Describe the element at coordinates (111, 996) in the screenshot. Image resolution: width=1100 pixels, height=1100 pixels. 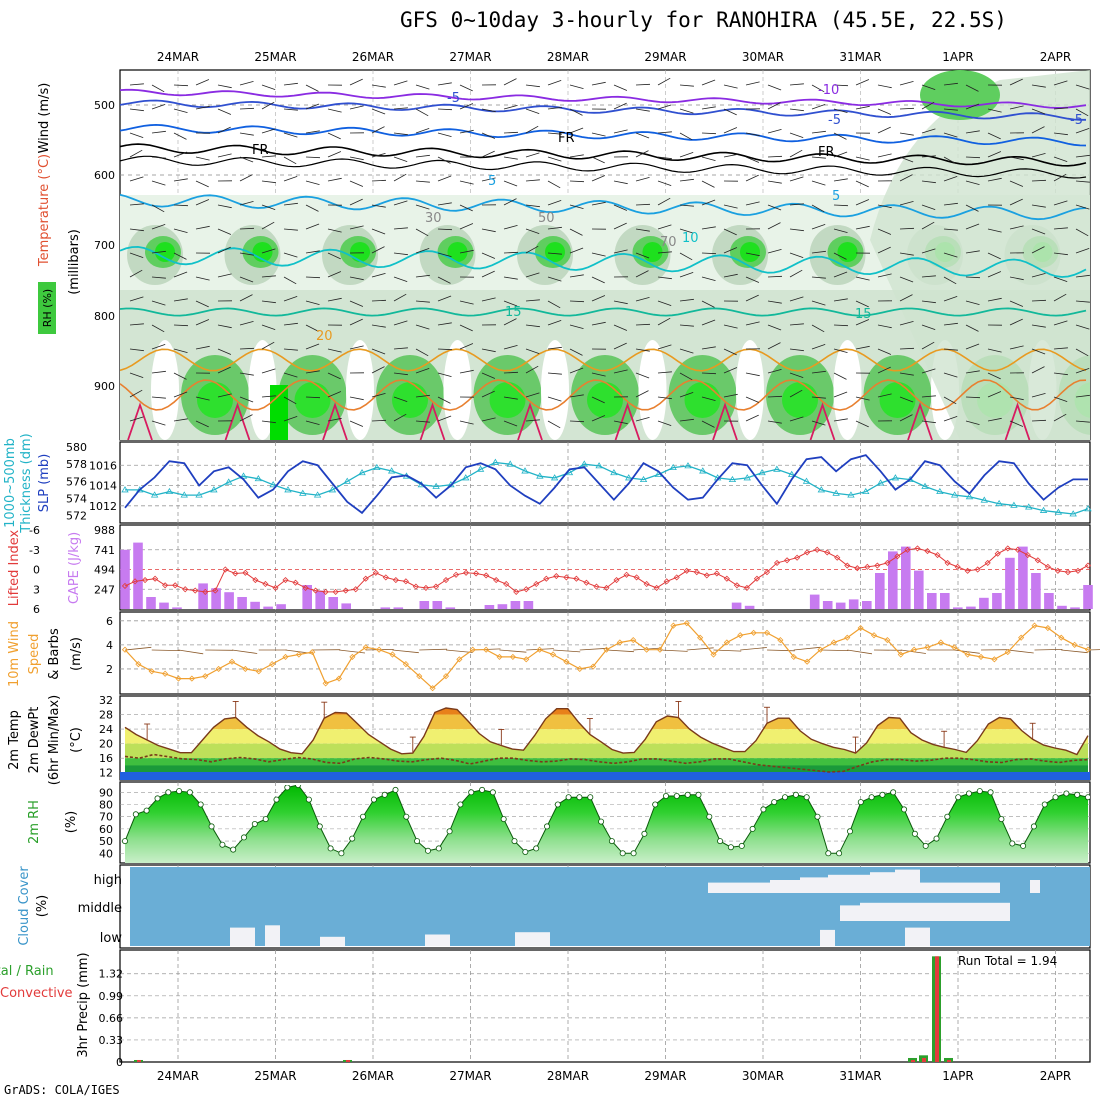
I see `ytick-precip: 0.99` at that location.